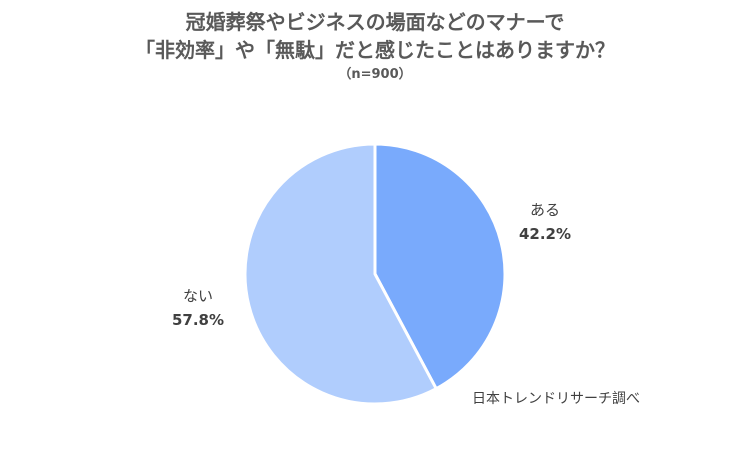 This screenshot has height=450, width=750. What do you see at coordinates (556, 399) in the screenshot?
I see `source-note: 日本トレンドリサーチ調べ` at bounding box center [556, 399].